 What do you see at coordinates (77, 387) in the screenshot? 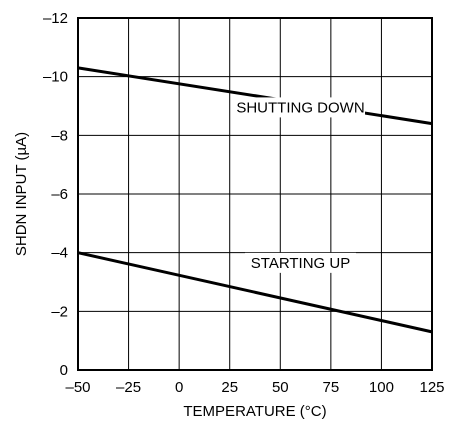
I see `x-tick-label: –50` at bounding box center [77, 387].